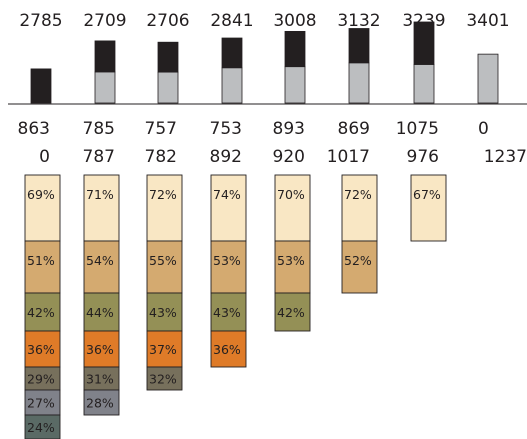 This screenshot has height=439, width=527. I want to click on row1-value: 0, so click(483, 129).